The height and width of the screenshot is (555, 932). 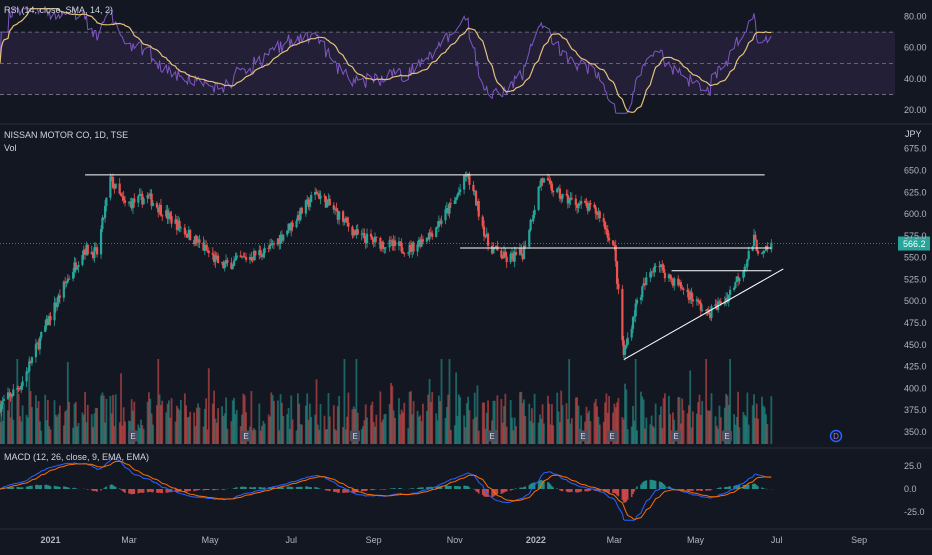 What do you see at coordinates (915, 236) in the screenshot?
I see `price-tick-label: 575.0` at bounding box center [915, 236].